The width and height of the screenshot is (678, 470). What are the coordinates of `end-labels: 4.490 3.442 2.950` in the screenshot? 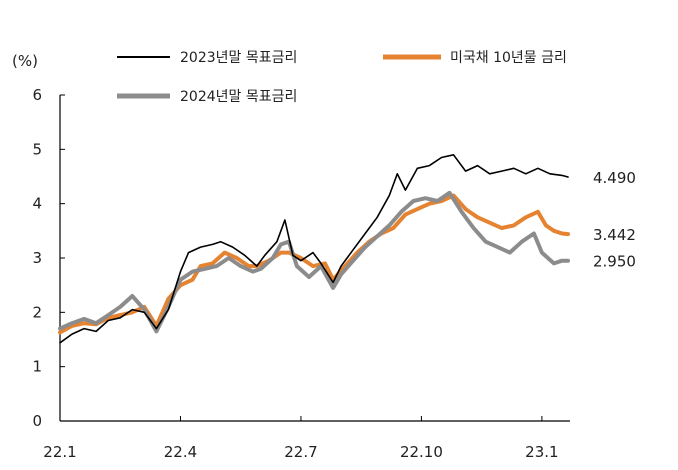 It's located at (614, 220).